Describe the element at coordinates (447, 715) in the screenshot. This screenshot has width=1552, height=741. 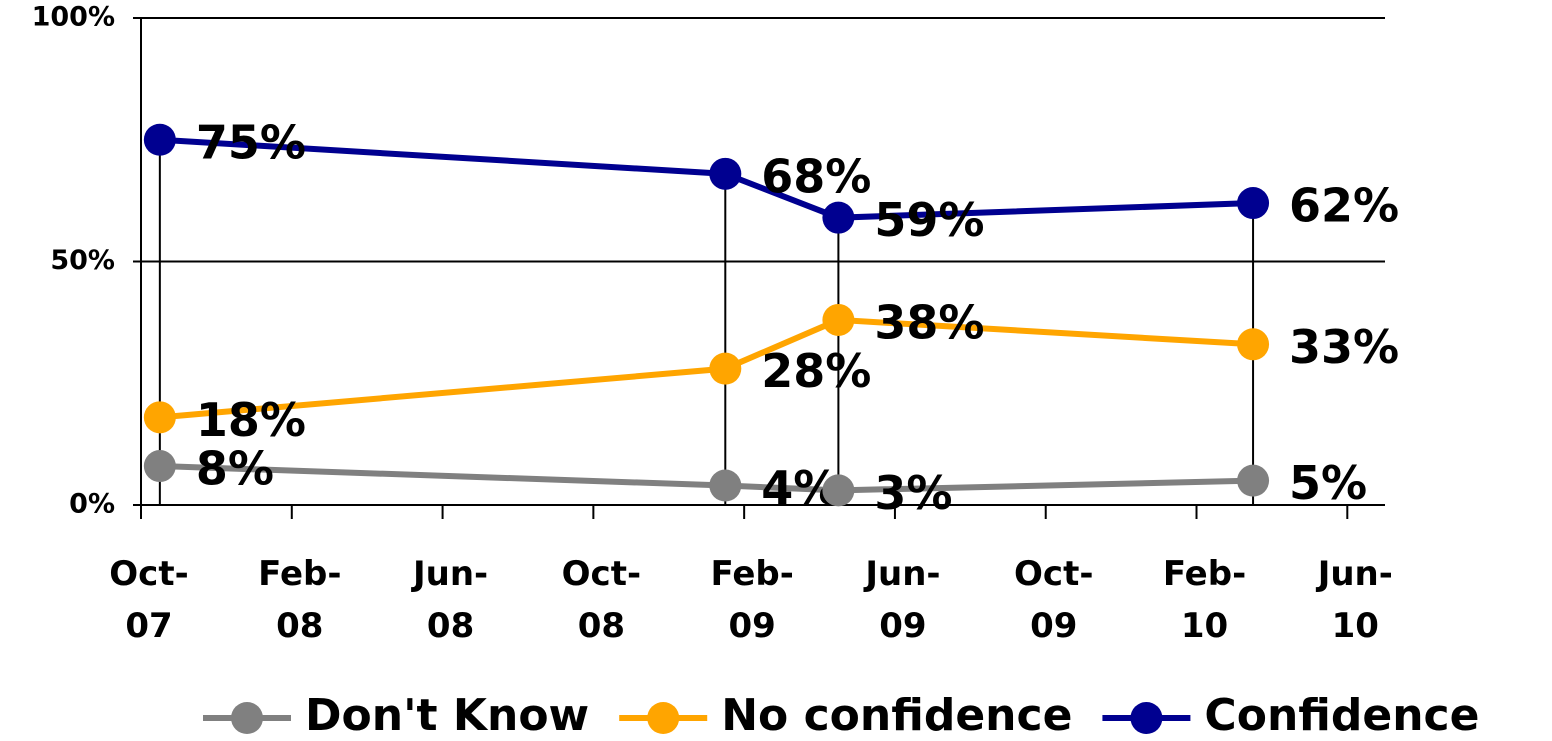
I see `legend-label: Don't Know` at that location.